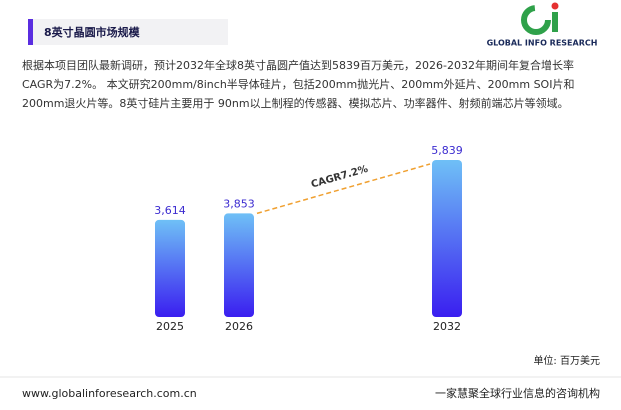 The height and width of the screenshot is (410, 621). I want to click on unit-label: 单位: 百万美元, so click(566, 360).